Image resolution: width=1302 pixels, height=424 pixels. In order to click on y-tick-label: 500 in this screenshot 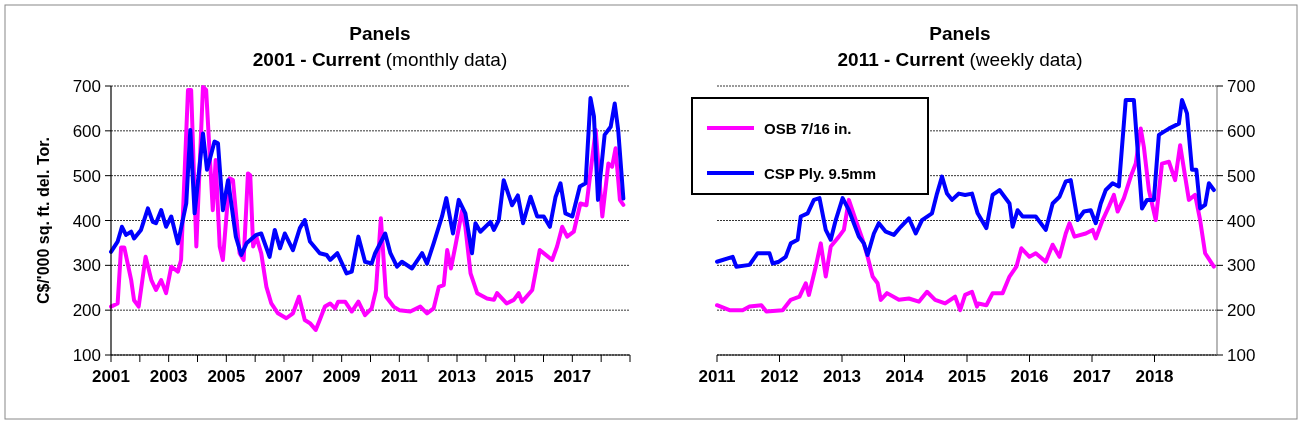, I will do `click(86, 176)`.